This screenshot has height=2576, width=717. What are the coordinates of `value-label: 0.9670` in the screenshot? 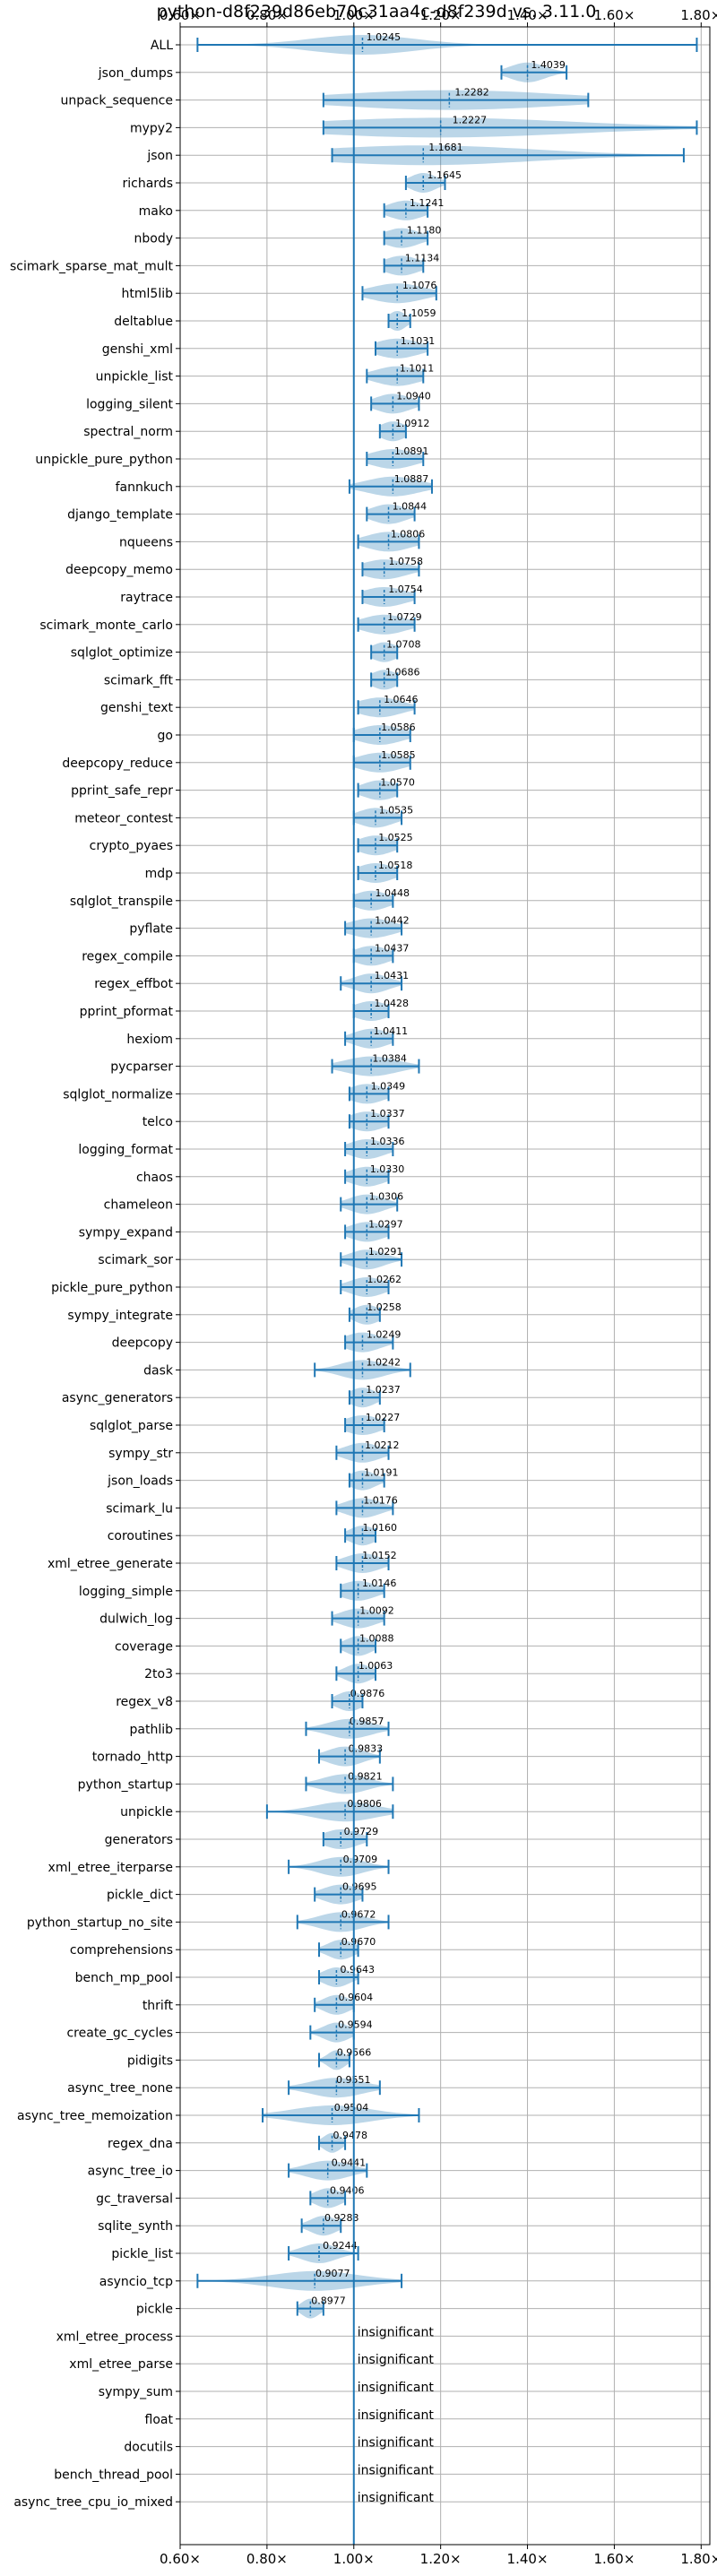 It's located at (358, 1942).